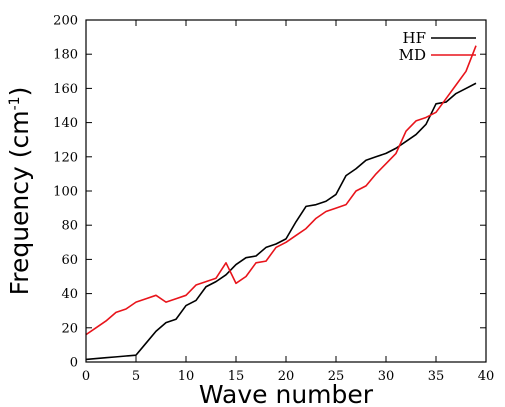 This screenshot has height=407, width=505. What do you see at coordinates (86, 376) in the screenshot?
I see `x-tick-label: 0` at bounding box center [86, 376].